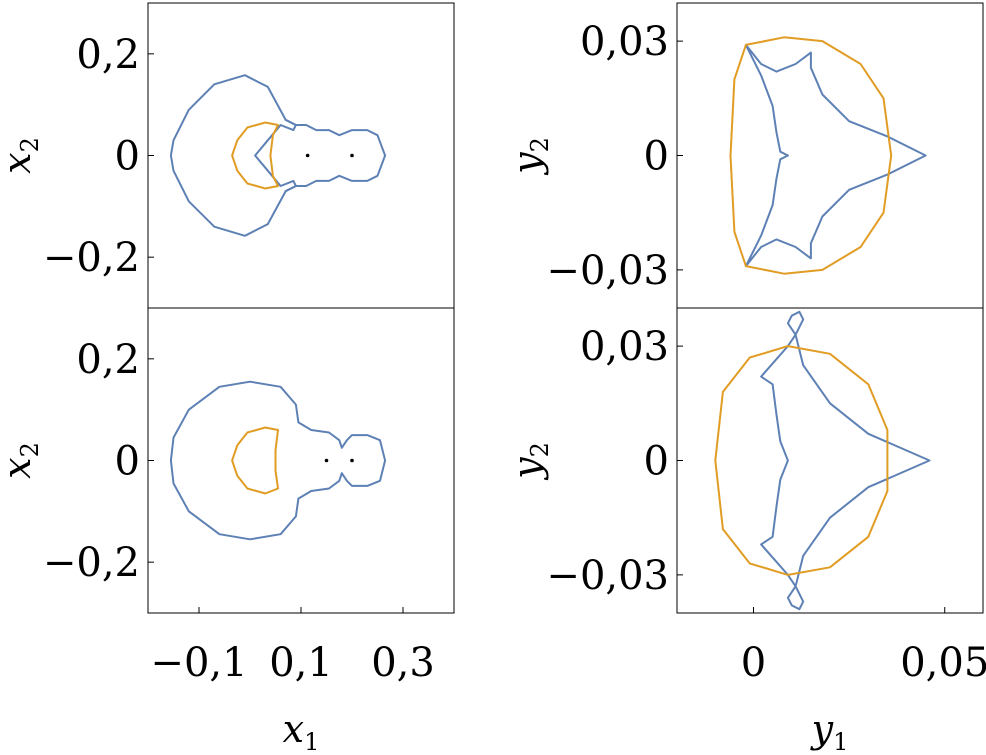 The image size is (986, 755). I want to click on plot-frame-top-right, so click(830, 155).